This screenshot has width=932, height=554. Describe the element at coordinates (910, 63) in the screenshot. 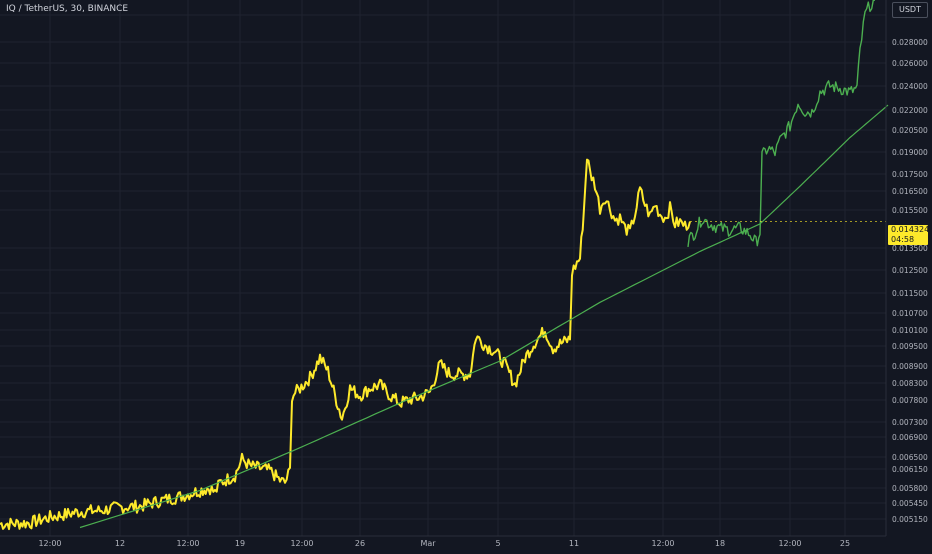

I see `y-tick-label: 0.026000` at that location.